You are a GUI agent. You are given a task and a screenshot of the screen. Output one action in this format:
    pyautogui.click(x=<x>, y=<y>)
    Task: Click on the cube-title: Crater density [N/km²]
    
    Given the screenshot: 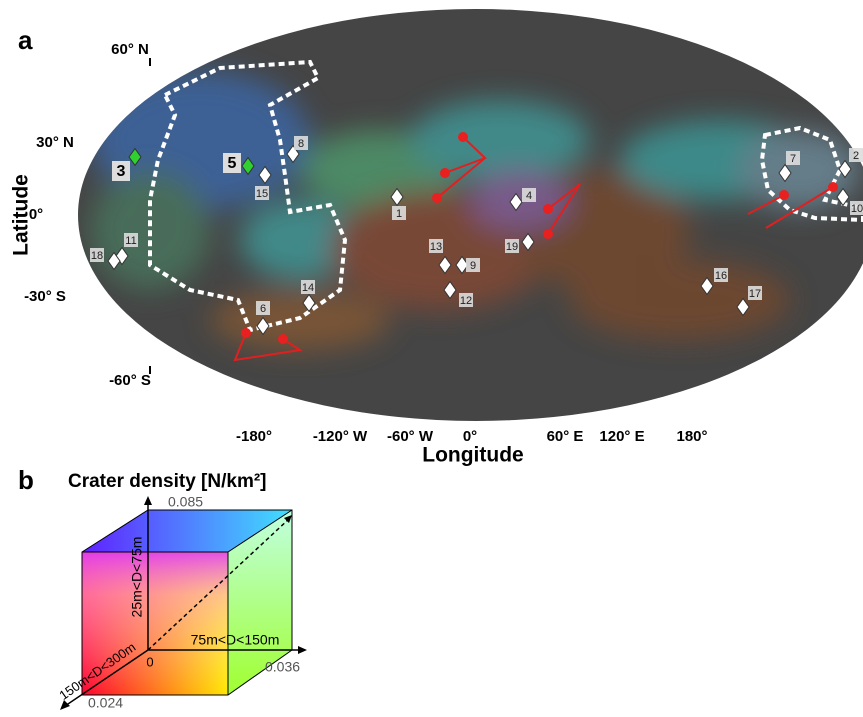 What is the action you would take?
    pyautogui.click(x=167, y=481)
    